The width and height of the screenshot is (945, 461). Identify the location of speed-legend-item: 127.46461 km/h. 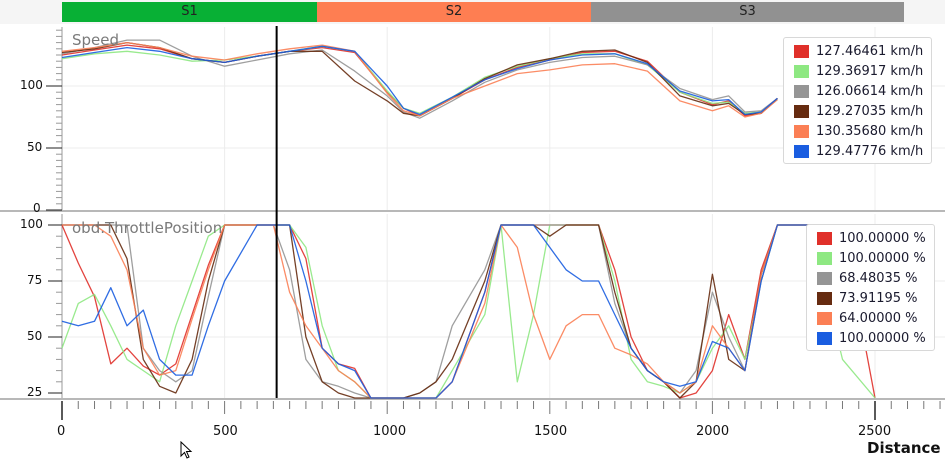
(858, 51).